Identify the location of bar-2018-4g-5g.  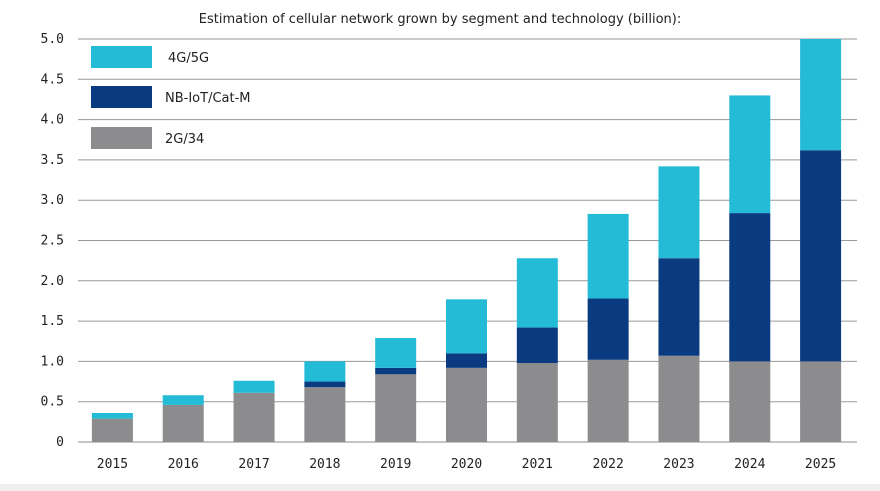
(325, 371).